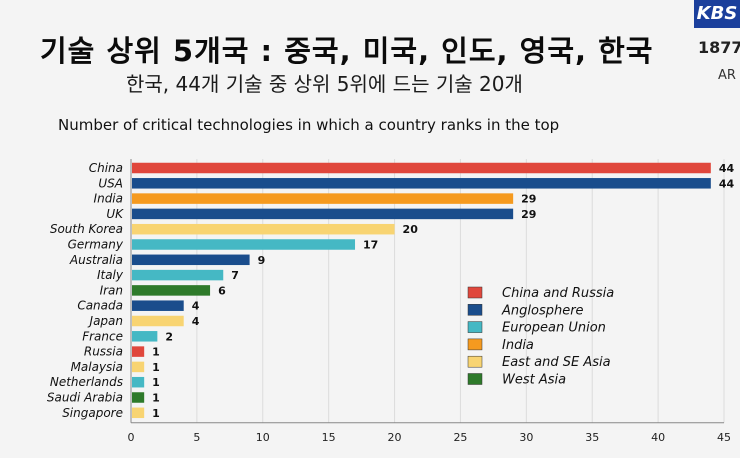  I want to click on bar-china, so click(421, 168).